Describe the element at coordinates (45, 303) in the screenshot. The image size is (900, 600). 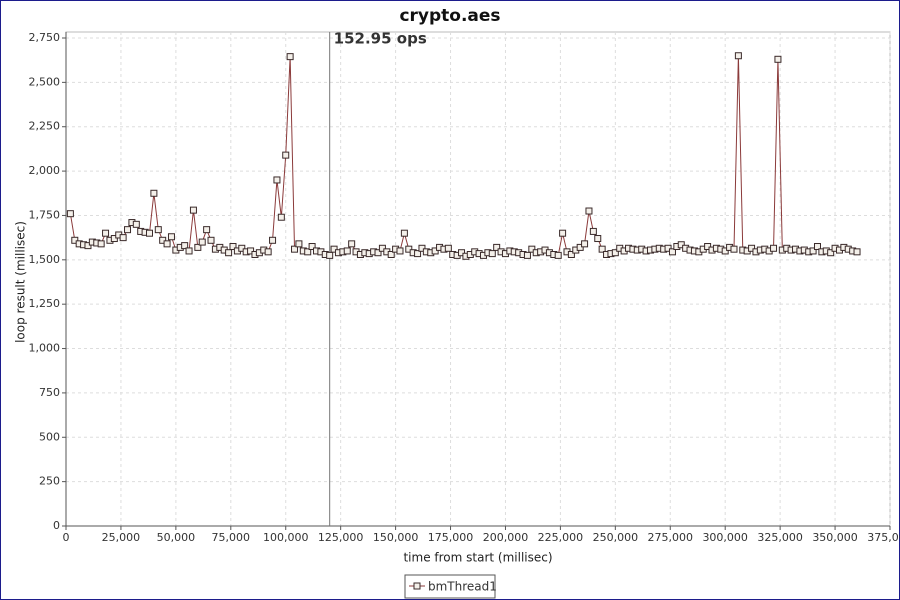
I see `y-tick-label: 1,250` at that location.